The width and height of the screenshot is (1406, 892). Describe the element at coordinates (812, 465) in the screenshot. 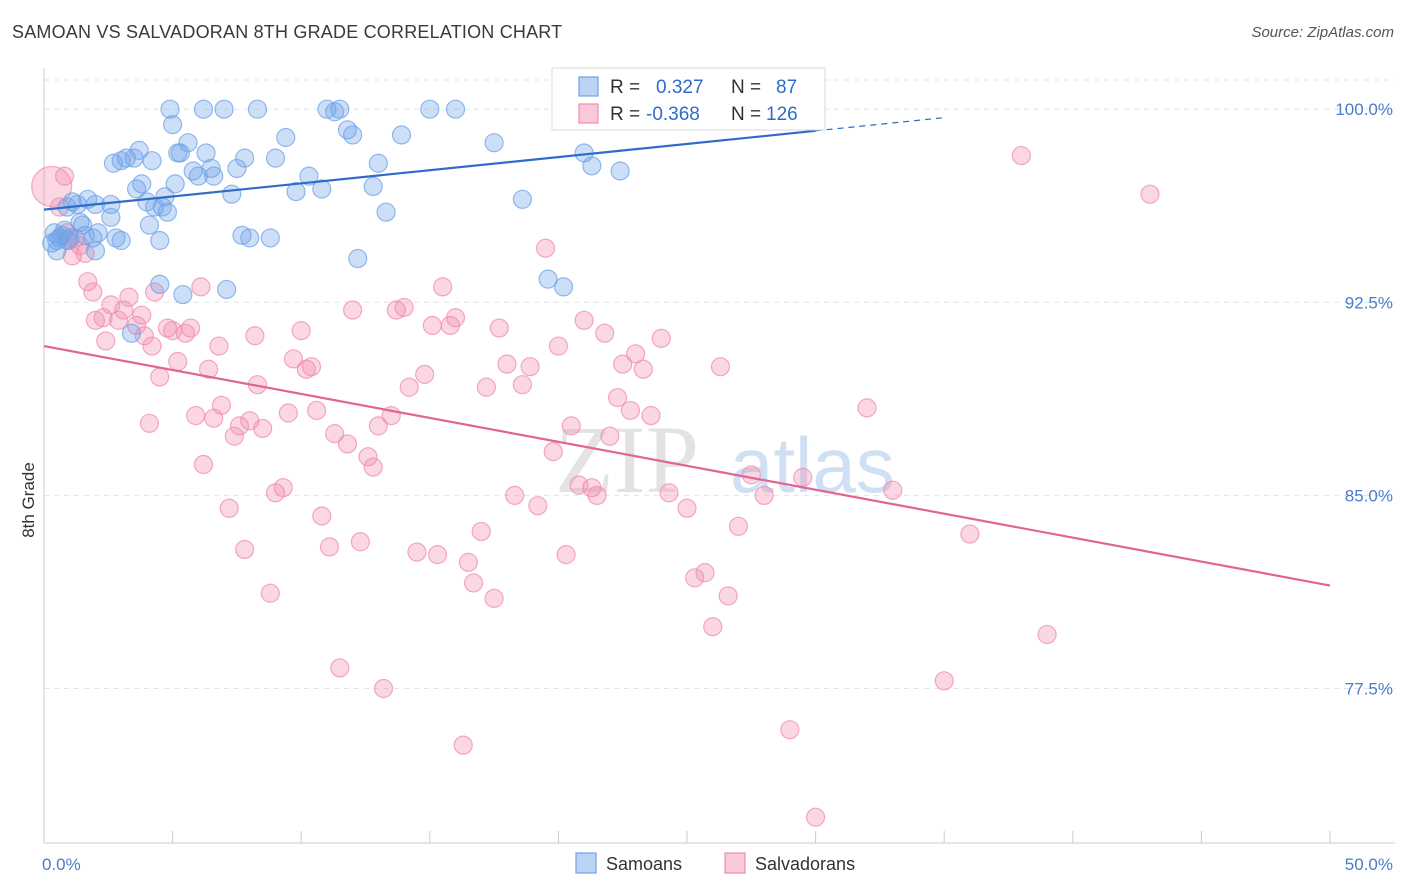

I see `watermark-atlas: atlas` at that location.